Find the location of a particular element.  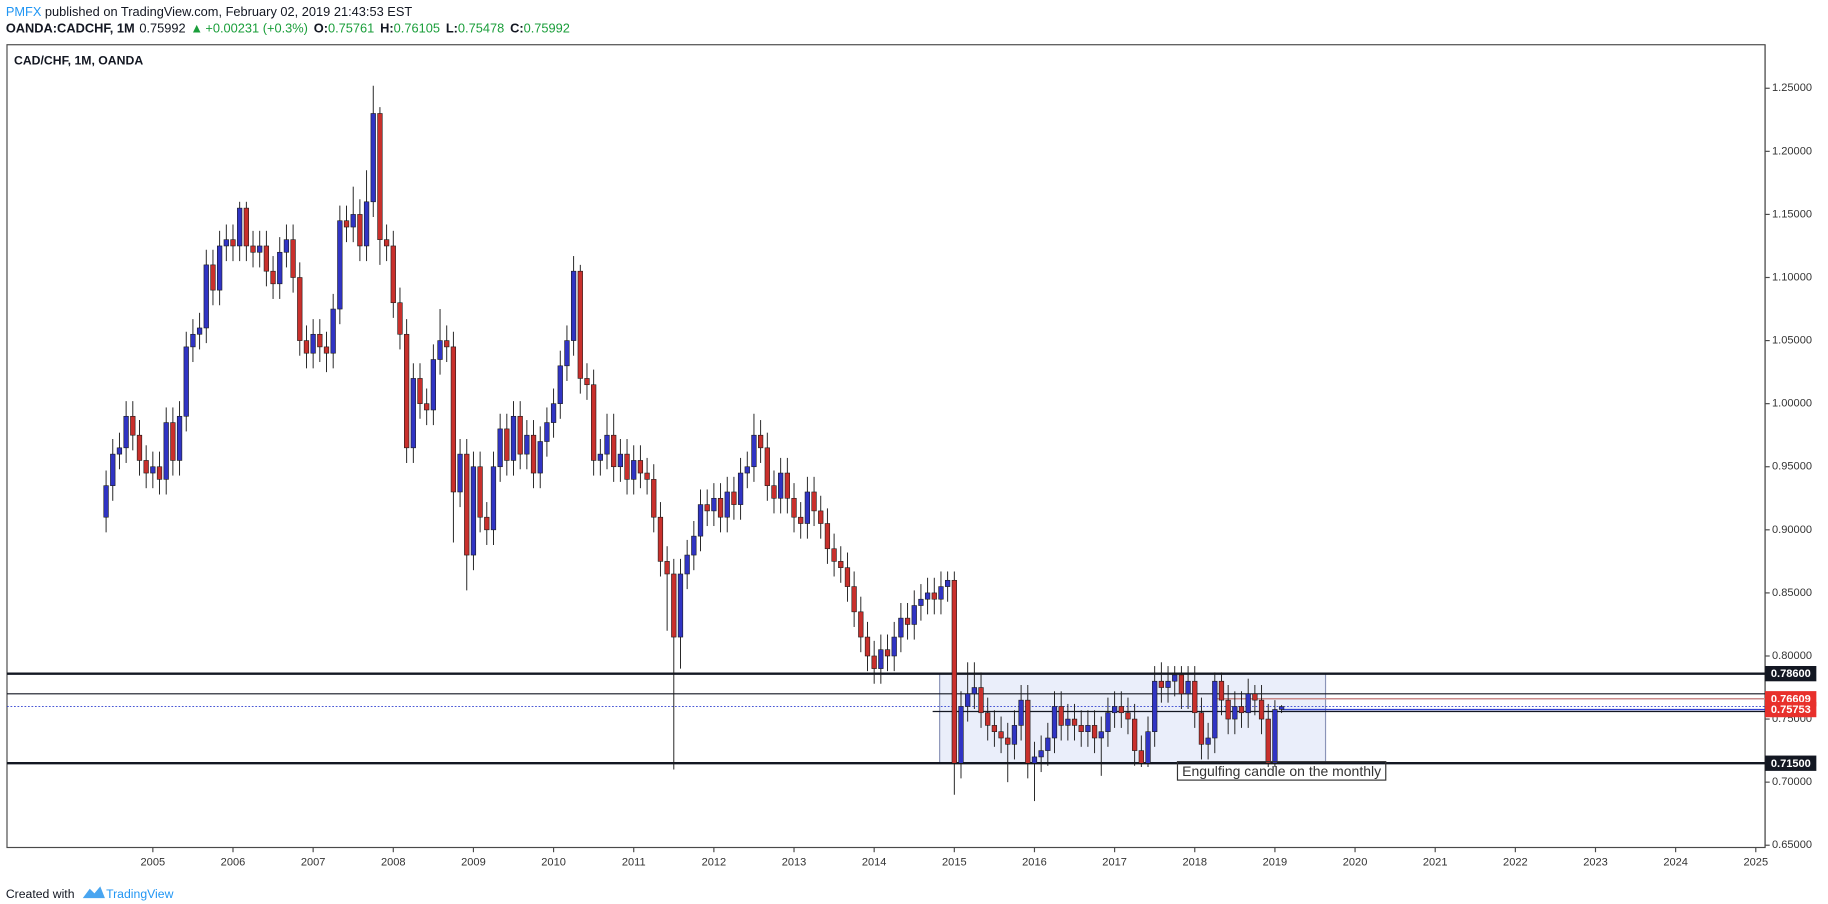

change: +0.00231 (+0.3%) is located at coordinates (256, 28).